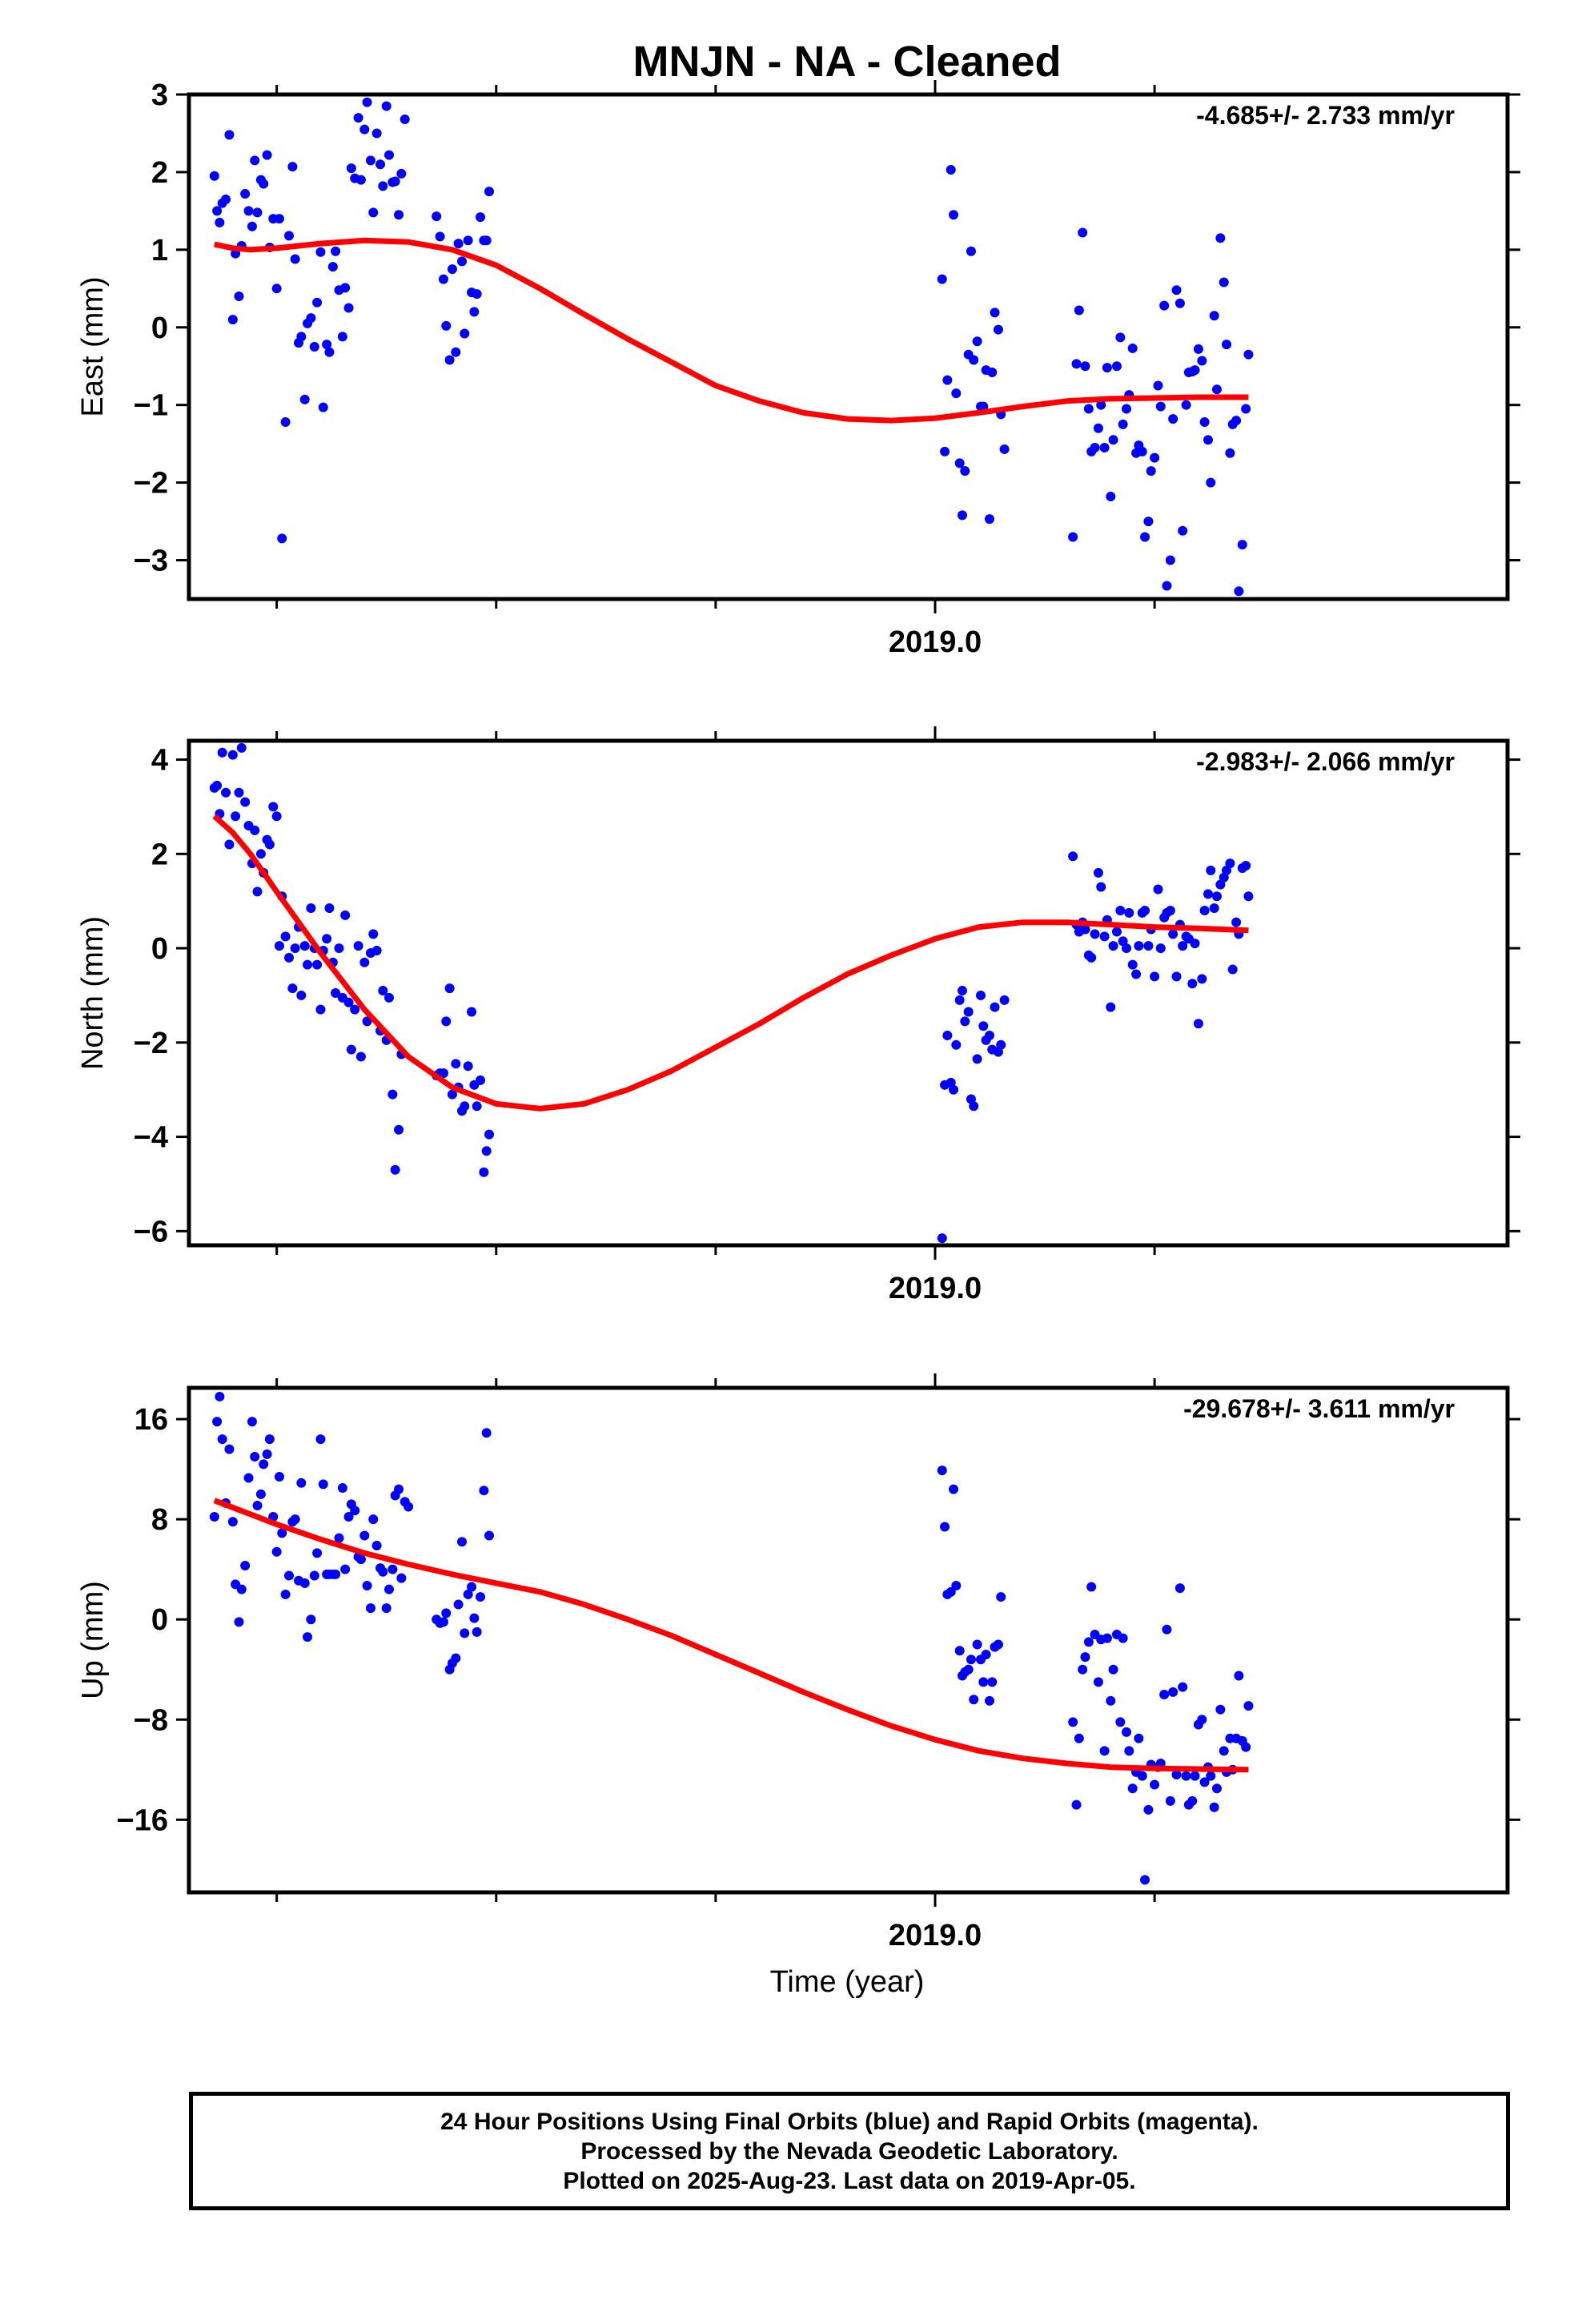 This screenshot has width=1582, height=2324. What do you see at coordinates (159, 761) in the screenshot?
I see `y-tick-label: 4` at bounding box center [159, 761].